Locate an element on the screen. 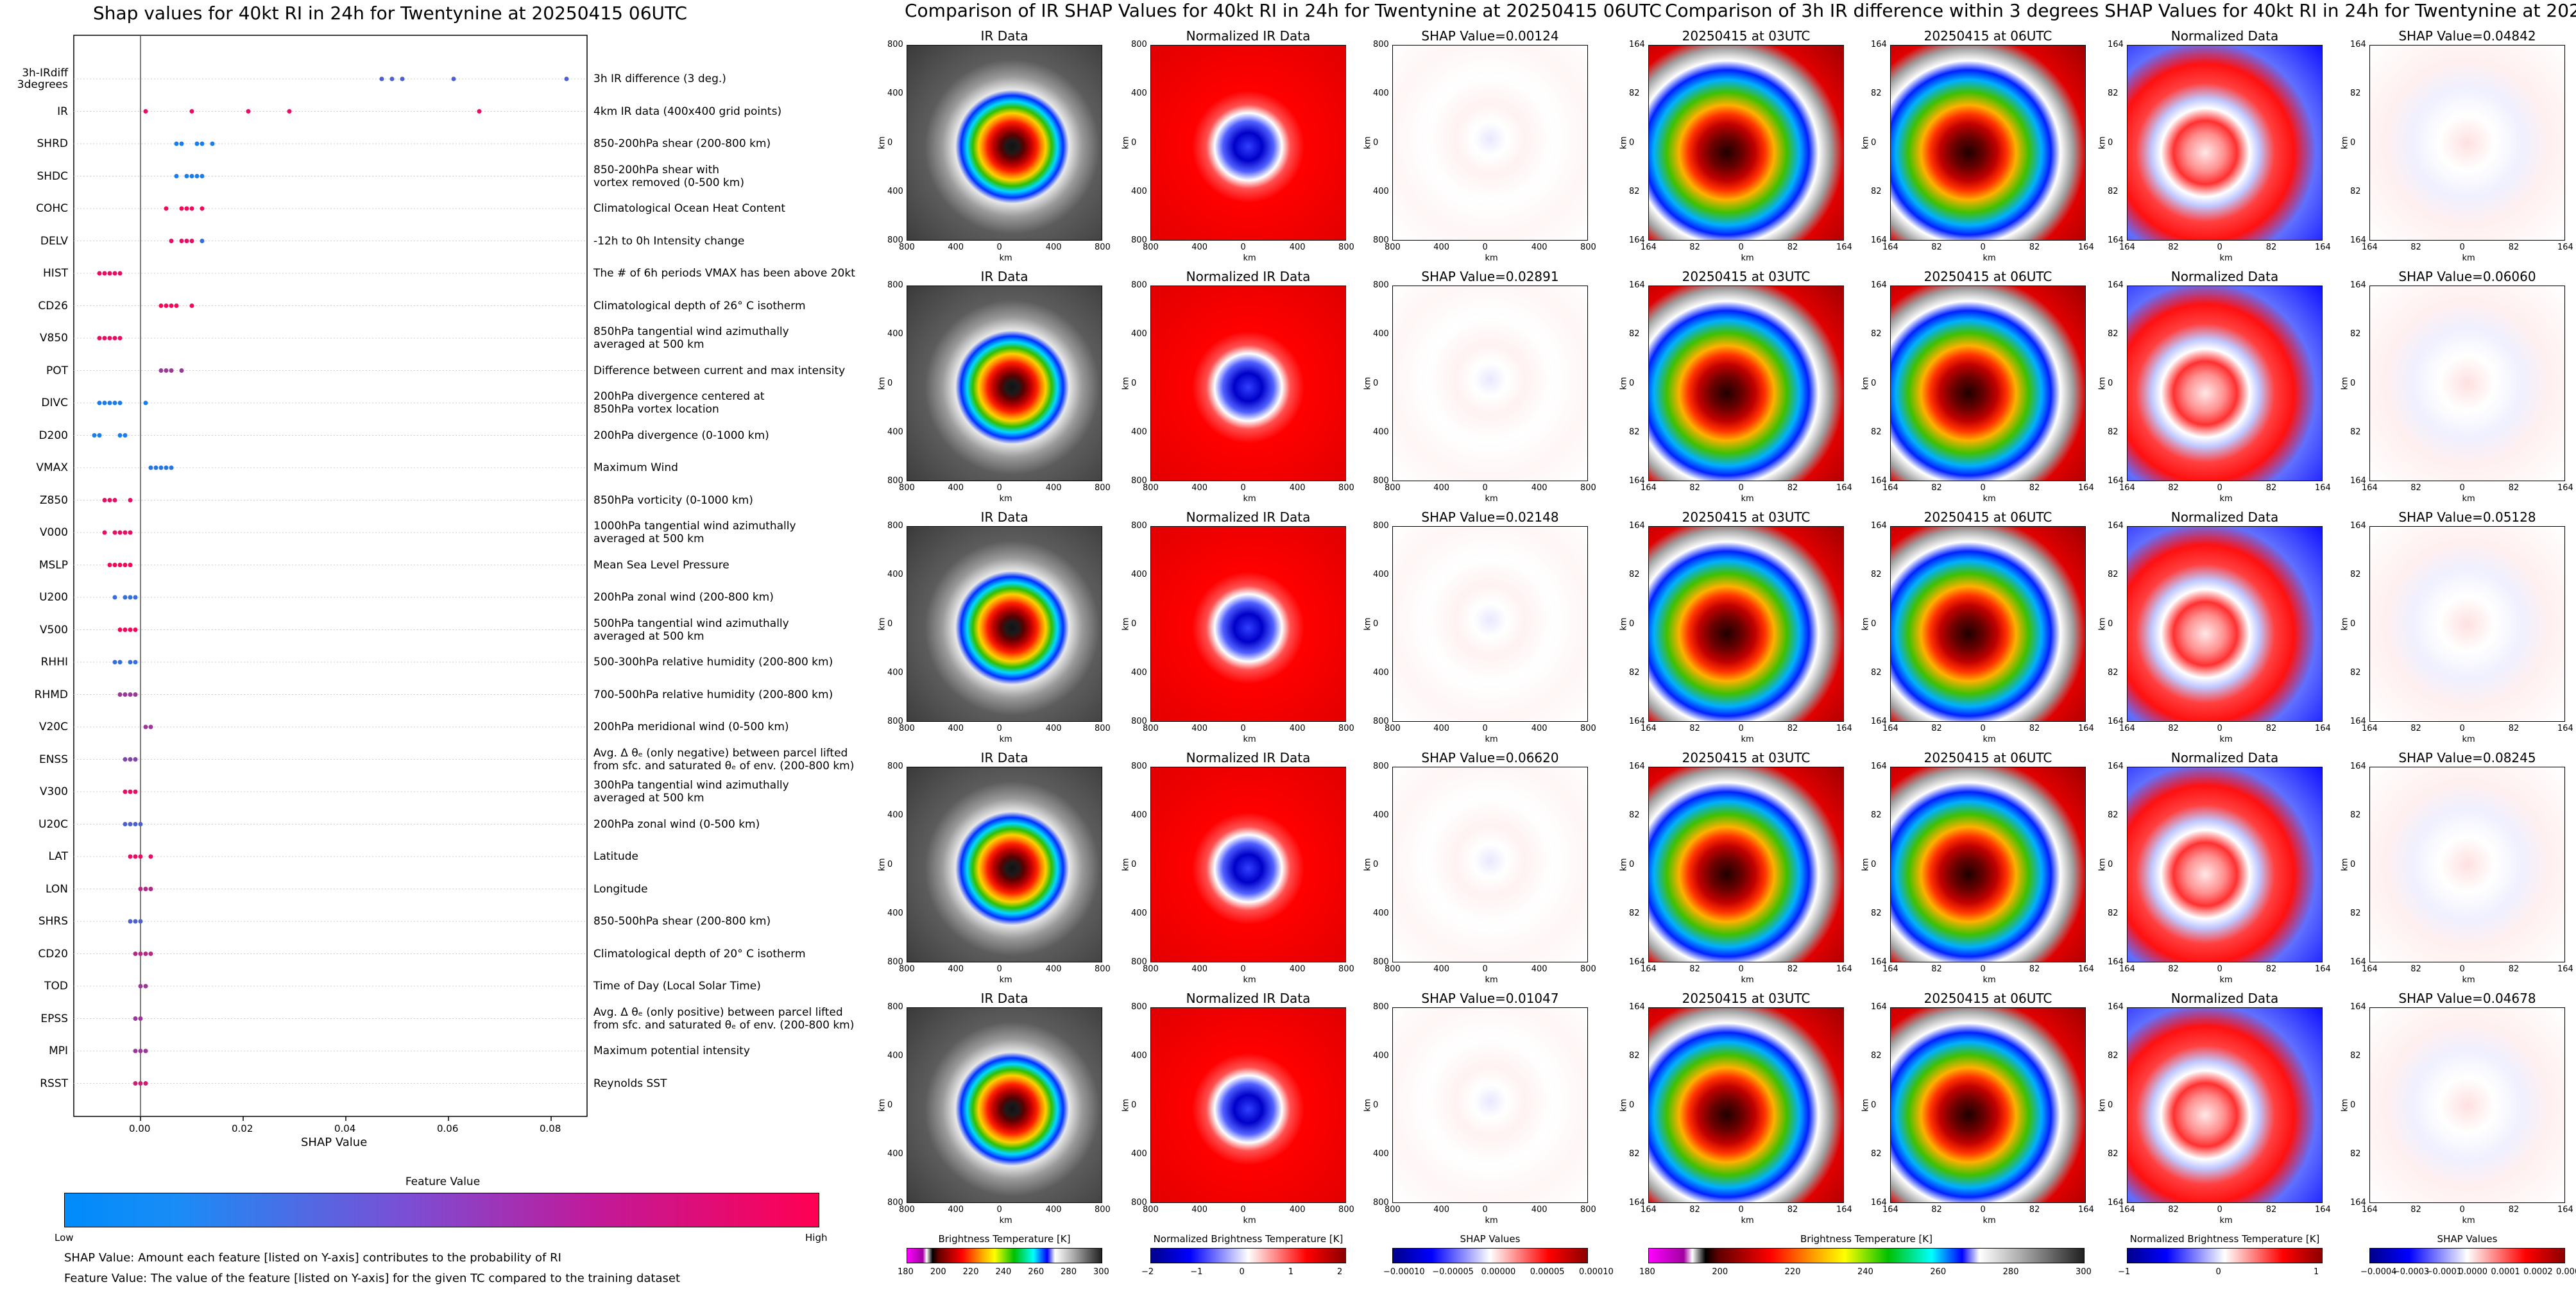 The height and width of the screenshot is (1289, 2576). colorbar-tick-label: 240 is located at coordinates (1865, 1272).